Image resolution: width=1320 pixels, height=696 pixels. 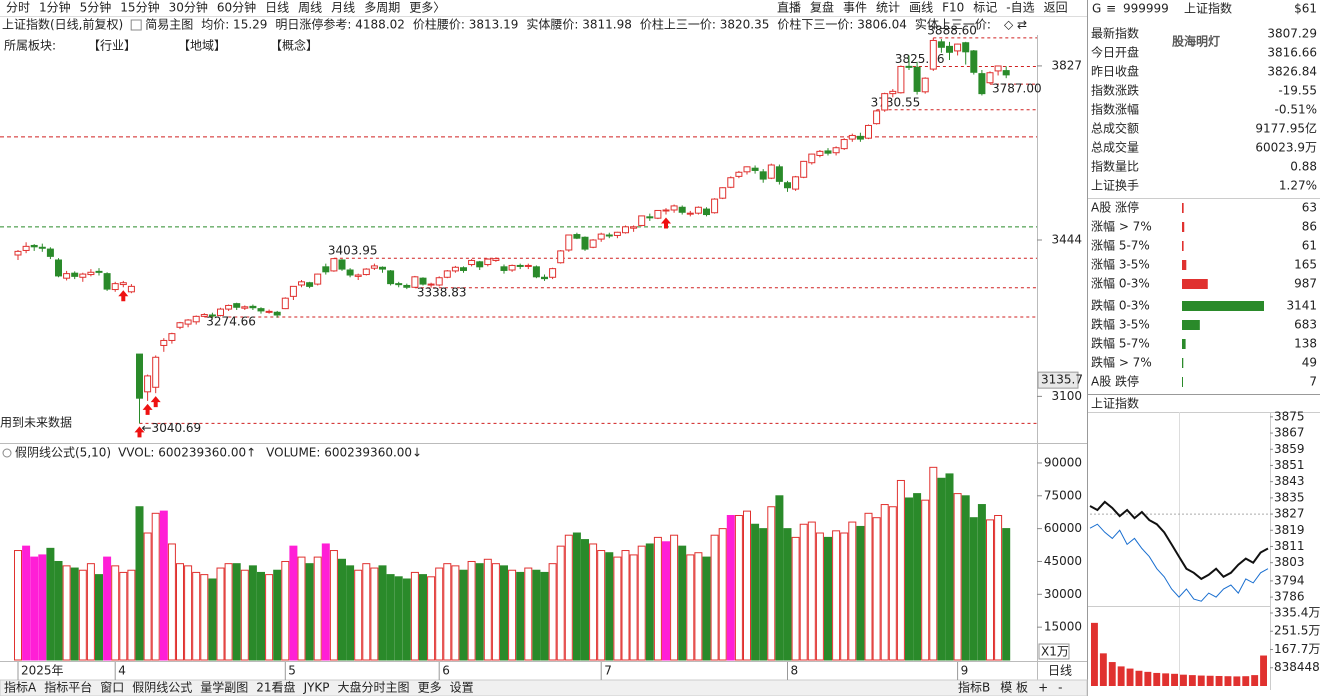 What do you see at coordinates (188, 7) in the screenshot?
I see `period-button: 30分钟` at bounding box center [188, 7].